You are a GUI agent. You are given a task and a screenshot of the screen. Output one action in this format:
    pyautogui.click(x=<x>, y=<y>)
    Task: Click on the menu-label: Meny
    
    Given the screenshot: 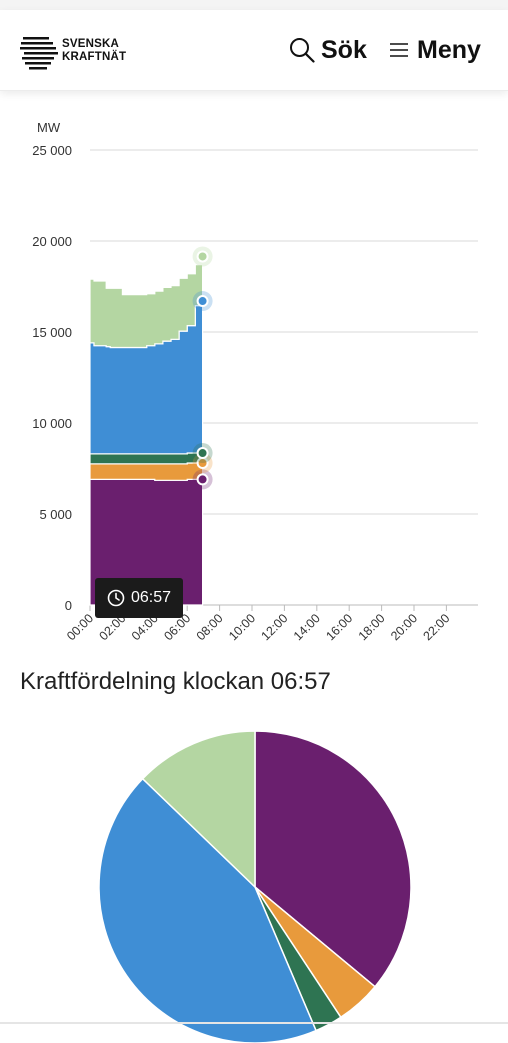 What is the action you would take?
    pyautogui.click(x=449, y=49)
    